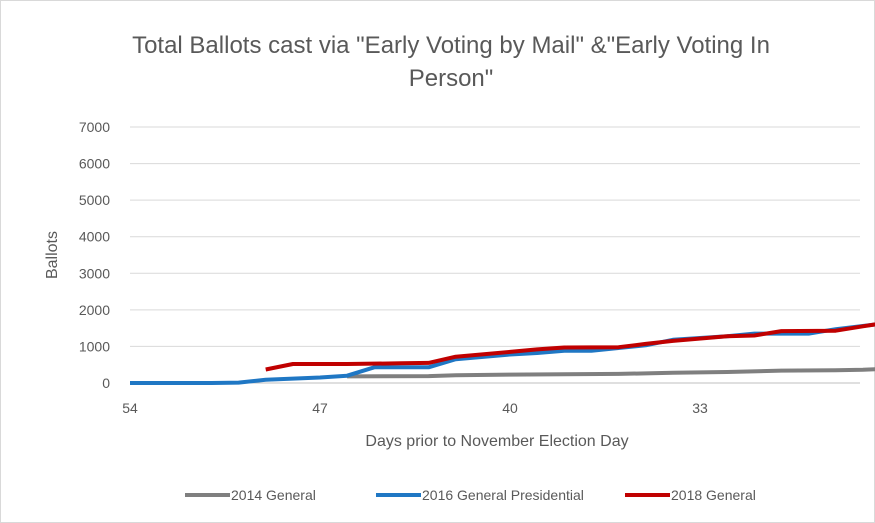 The height and width of the screenshot is (523, 875). Describe the element at coordinates (52, 255) in the screenshot. I see `y-axis-title: Ballots` at that location.